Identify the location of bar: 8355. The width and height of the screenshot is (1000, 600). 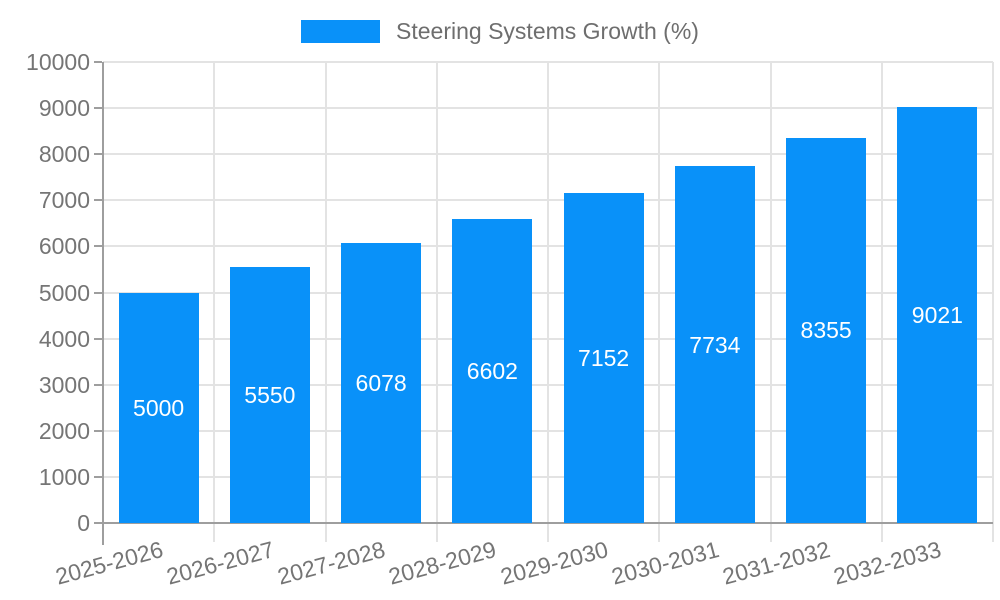
(826, 330).